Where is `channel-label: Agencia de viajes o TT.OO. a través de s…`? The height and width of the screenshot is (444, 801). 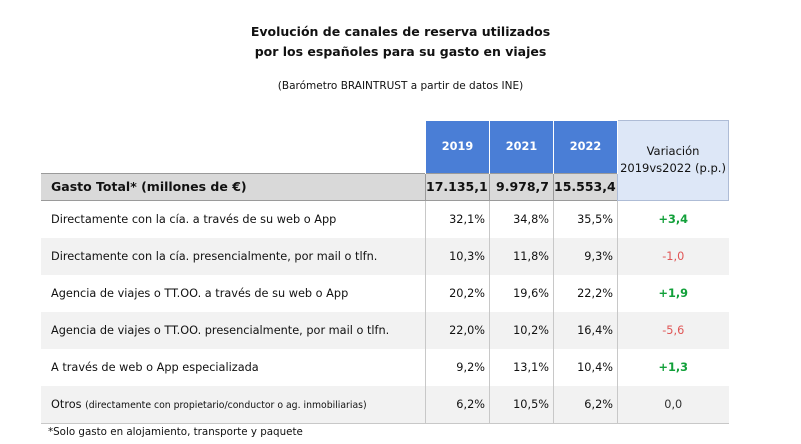
channel-label: Agencia de viajes o TT.OO. a través de s… is located at coordinates (200, 293).